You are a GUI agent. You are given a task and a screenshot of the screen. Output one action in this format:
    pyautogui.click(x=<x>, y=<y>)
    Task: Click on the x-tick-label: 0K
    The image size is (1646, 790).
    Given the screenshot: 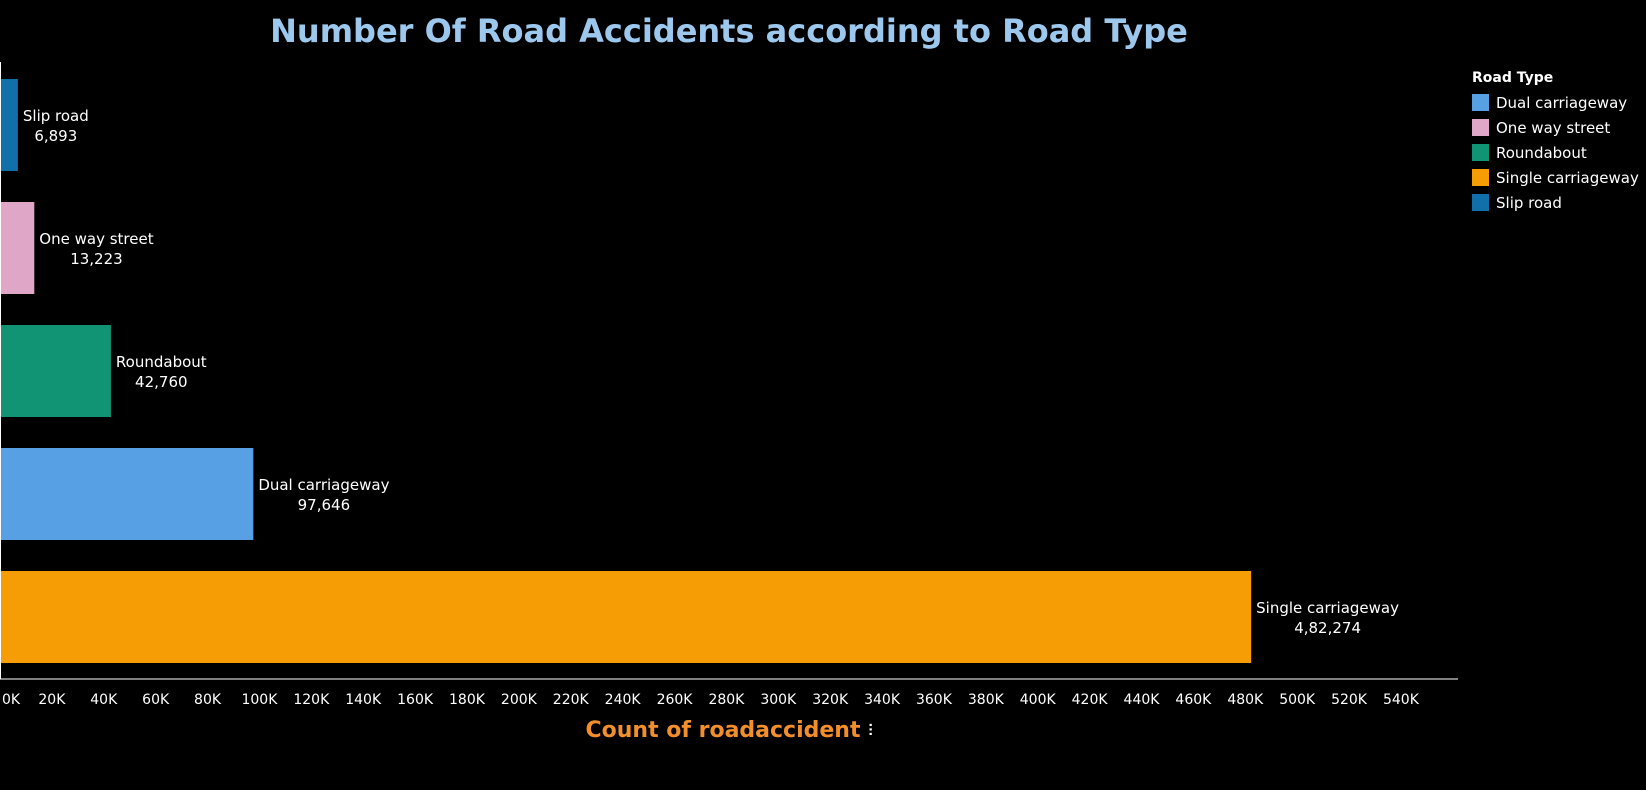 What is the action you would take?
    pyautogui.click(x=11, y=700)
    